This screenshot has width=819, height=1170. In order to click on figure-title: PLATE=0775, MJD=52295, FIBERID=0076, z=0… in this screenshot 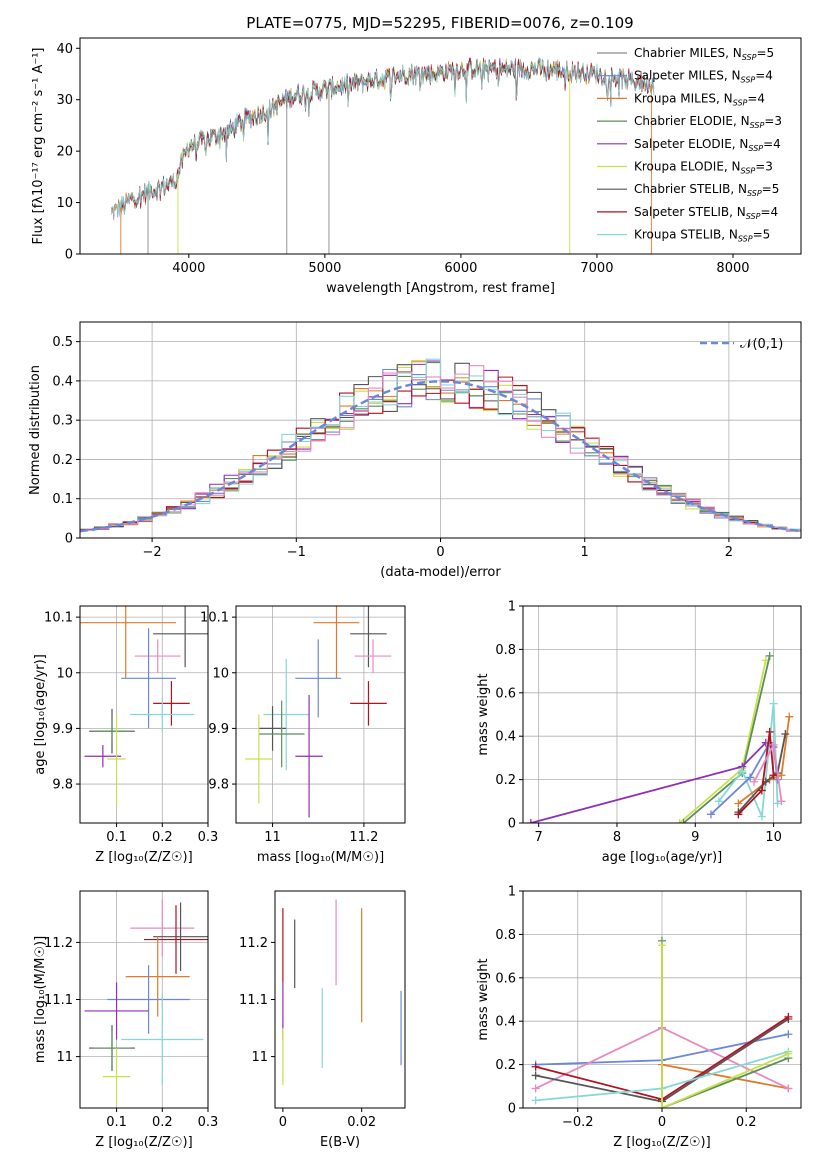, I will do `click(439, 23)`.